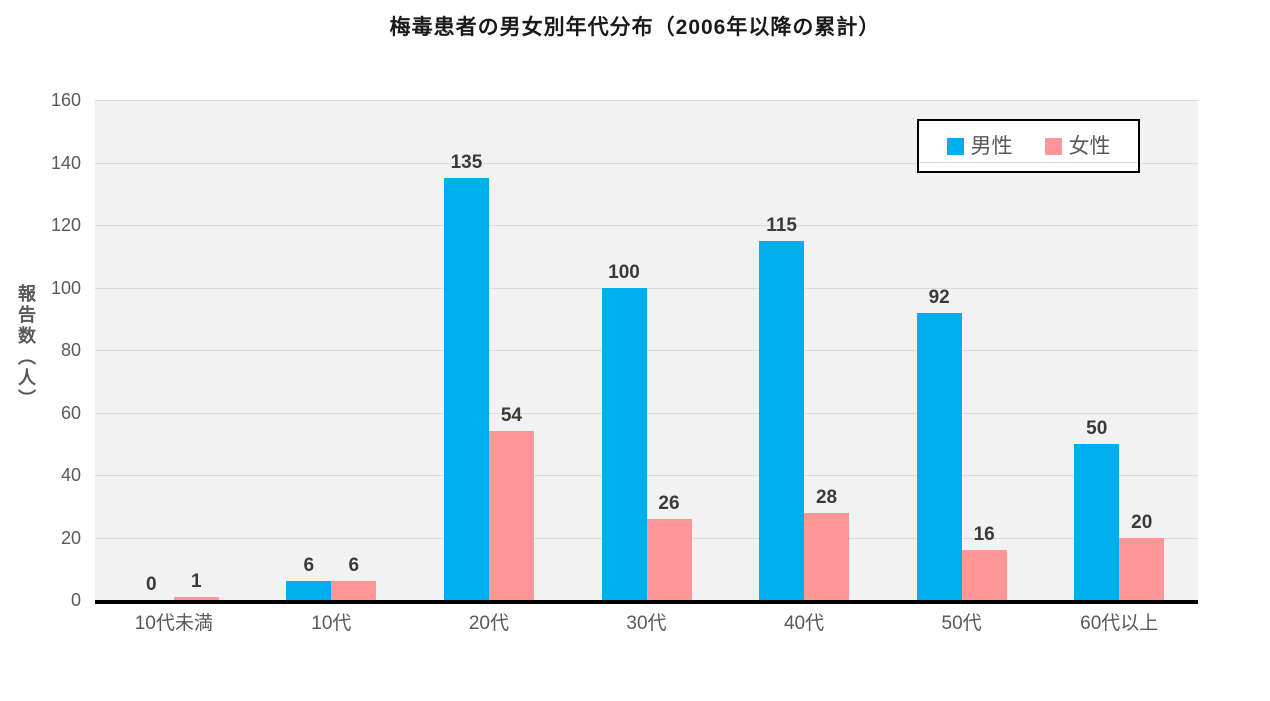 The height and width of the screenshot is (701, 1270). Describe the element at coordinates (173, 623) in the screenshot. I see `x-category-label: 10代未満` at that location.